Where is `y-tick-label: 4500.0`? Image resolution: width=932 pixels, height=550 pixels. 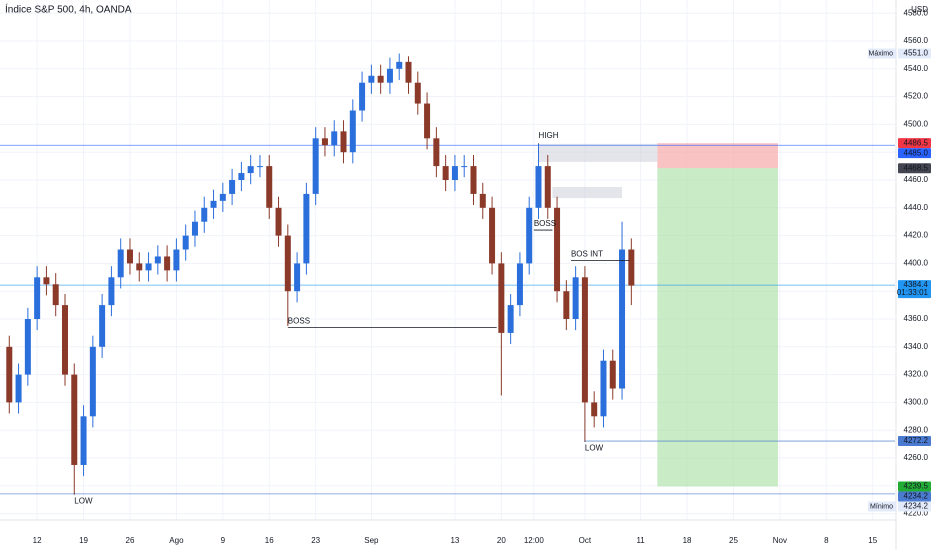 y-tick-label: 4500.0 is located at coordinates (916, 124).